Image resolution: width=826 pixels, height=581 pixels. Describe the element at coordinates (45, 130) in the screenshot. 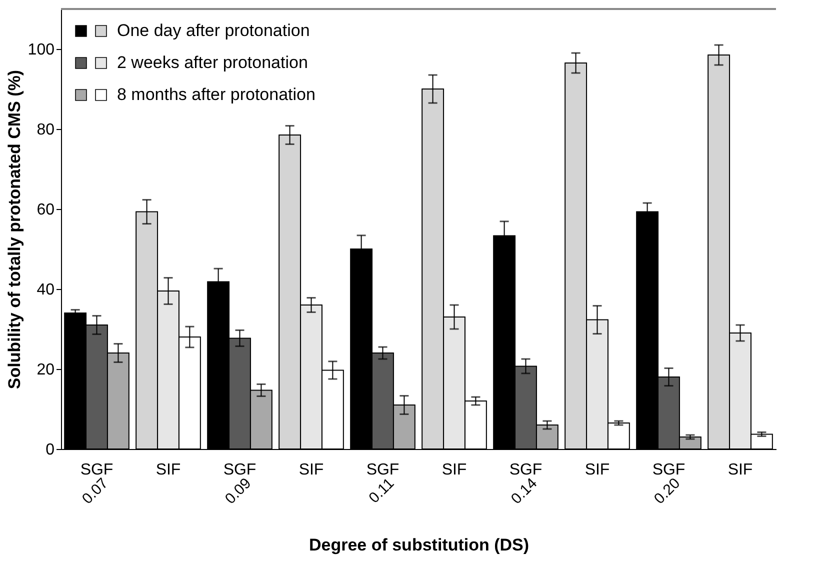

I see `y-tick-label: 80` at that location.